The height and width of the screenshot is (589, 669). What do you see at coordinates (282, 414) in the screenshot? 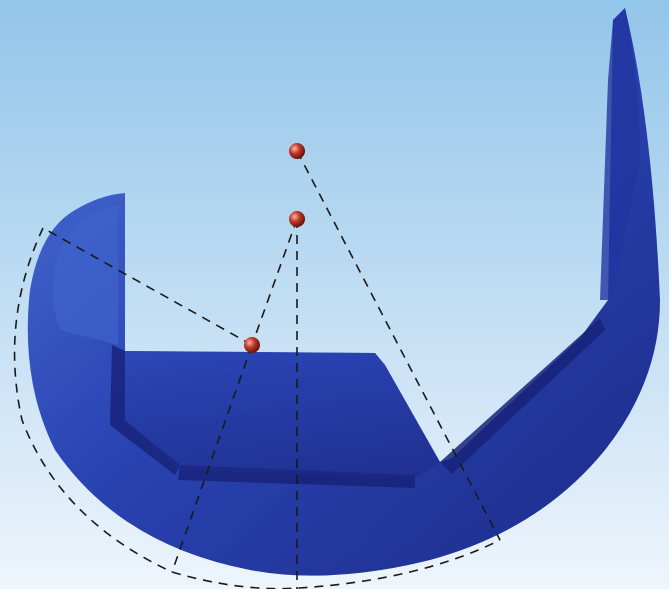
I see `implant-distal-face` at bounding box center [282, 414].